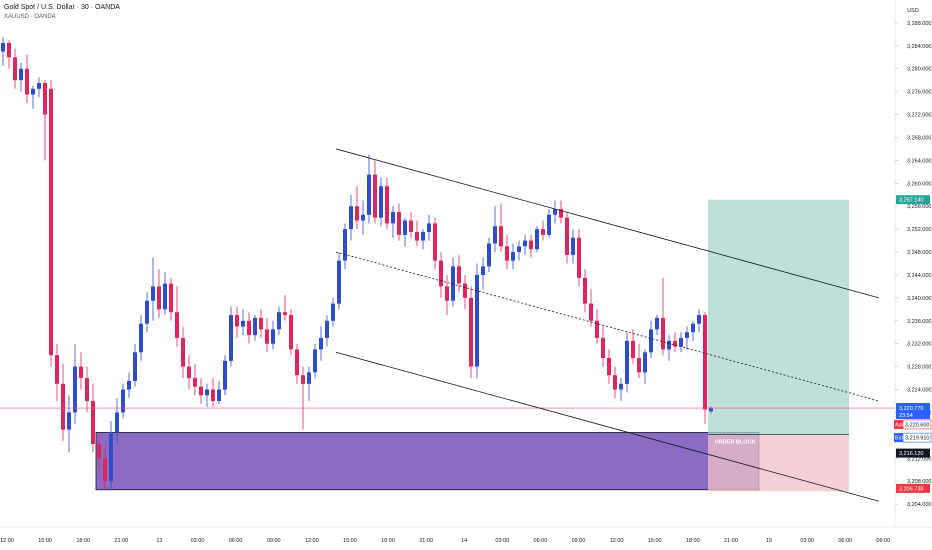 This screenshot has width=932, height=550. What do you see at coordinates (913, 200) in the screenshot?
I see `tag-target-bg` at bounding box center [913, 200].